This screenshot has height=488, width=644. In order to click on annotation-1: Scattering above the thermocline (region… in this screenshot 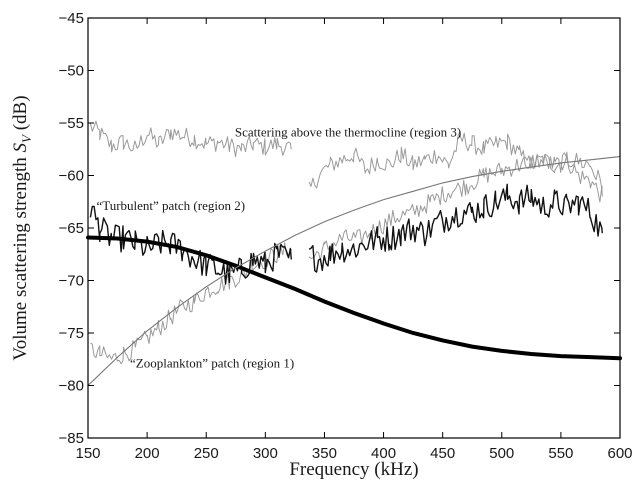, I will do `click(348, 132)`.